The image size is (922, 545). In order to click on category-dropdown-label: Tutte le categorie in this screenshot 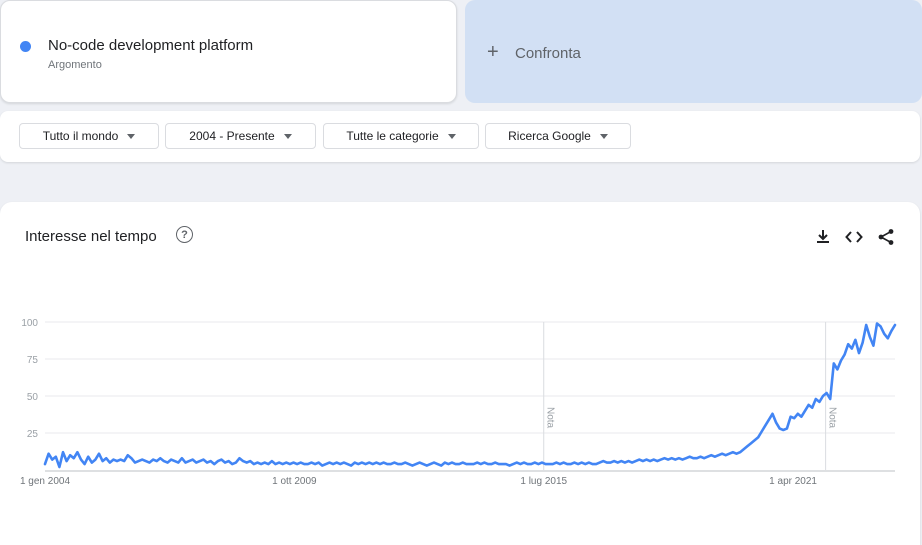, I will do `click(392, 136)`.